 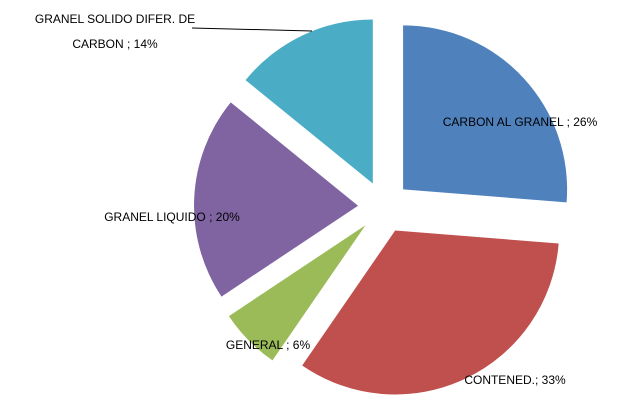 What do you see at coordinates (520, 122) in the screenshot?
I see `data-label: CARBON AL GRANEL ; 26%` at bounding box center [520, 122].